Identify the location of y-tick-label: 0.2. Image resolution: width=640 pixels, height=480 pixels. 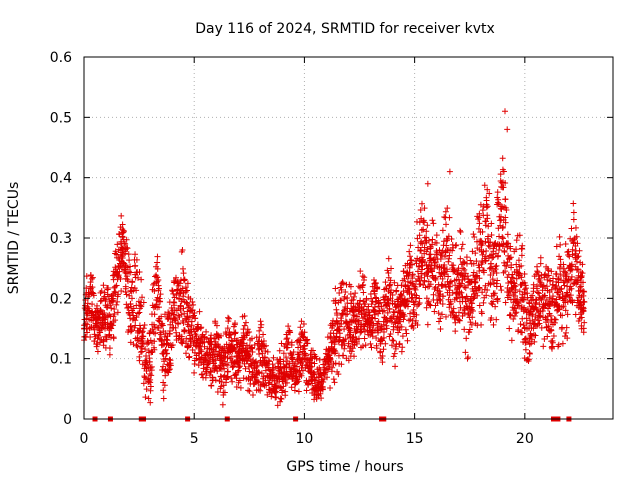
(61, 299).